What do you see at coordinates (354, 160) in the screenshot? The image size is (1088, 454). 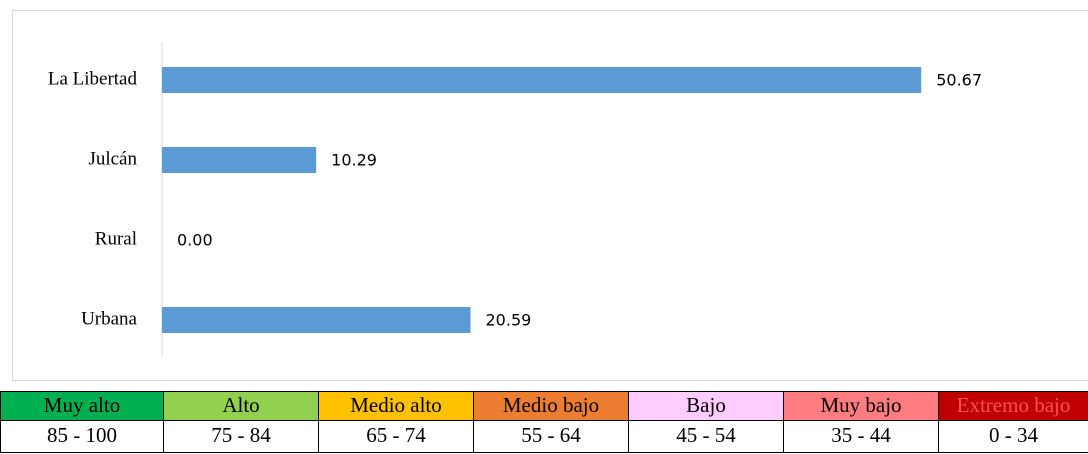 I see `value-label: 10.29` at bounding box center [354, 160].